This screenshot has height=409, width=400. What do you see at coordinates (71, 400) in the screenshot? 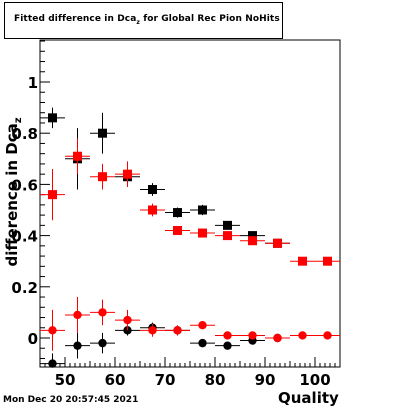
I see `timestamp: Mon Dec 20 20:57:45 2021` at bounding box center [71, 400].